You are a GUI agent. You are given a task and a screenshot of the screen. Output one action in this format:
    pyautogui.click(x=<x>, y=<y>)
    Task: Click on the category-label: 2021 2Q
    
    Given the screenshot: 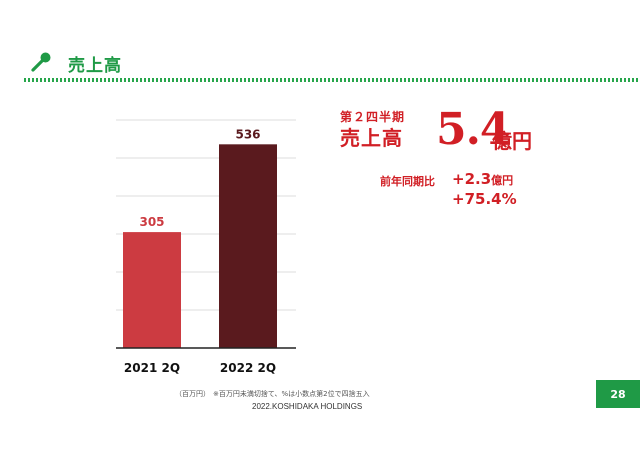 What is the action you would take?
    pyautogui.click(x=152, y=368)
    